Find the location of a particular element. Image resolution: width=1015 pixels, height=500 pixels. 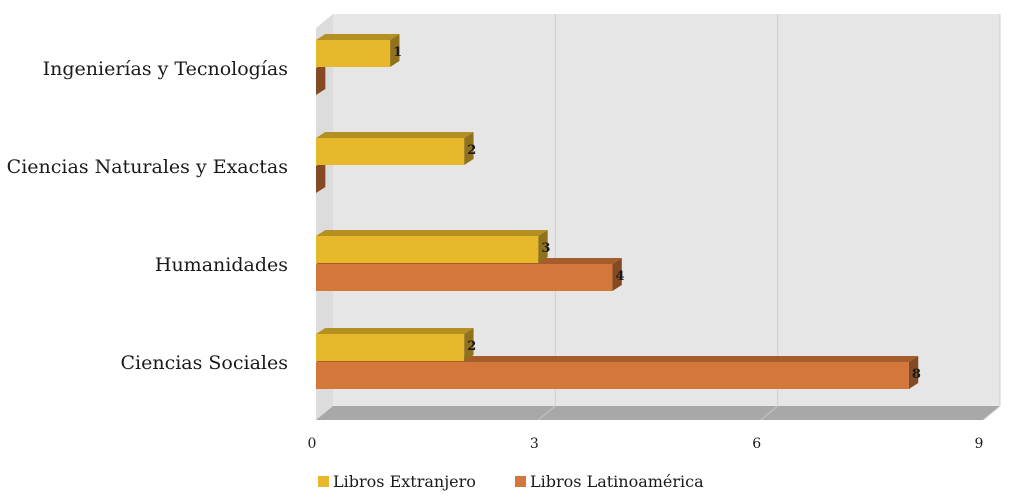

category-label: Humanidades is located at coordinates (221, 265).